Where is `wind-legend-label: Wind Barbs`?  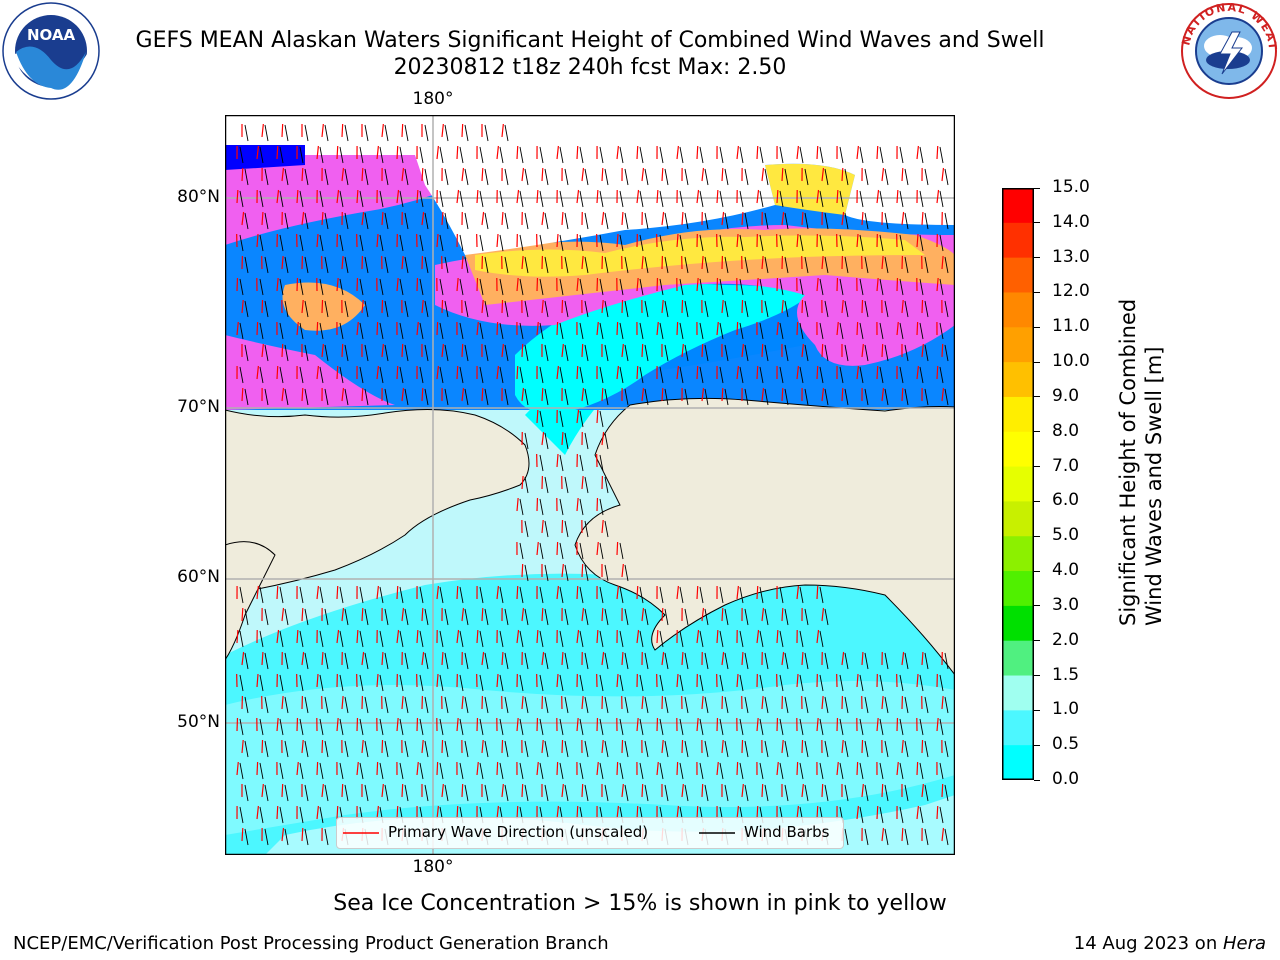
wind-legend-label: Wind Barbs is located at coordinates (787, 832).